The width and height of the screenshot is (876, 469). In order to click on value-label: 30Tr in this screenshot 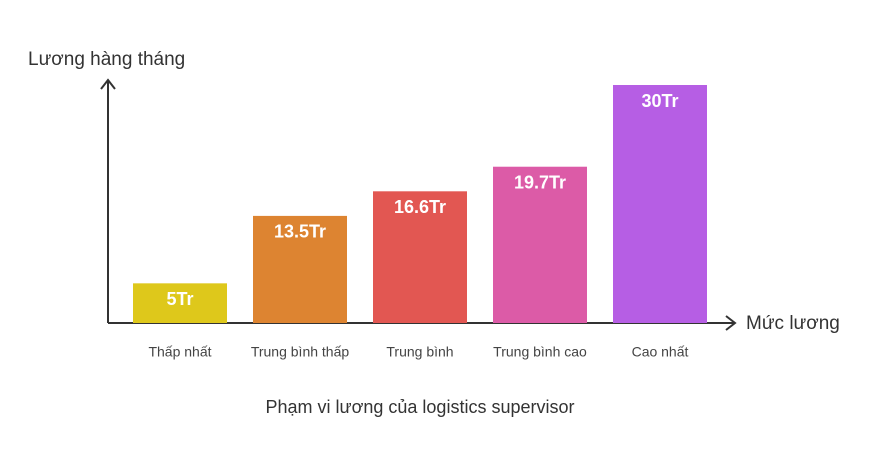, I will do `click(659, 101)`.